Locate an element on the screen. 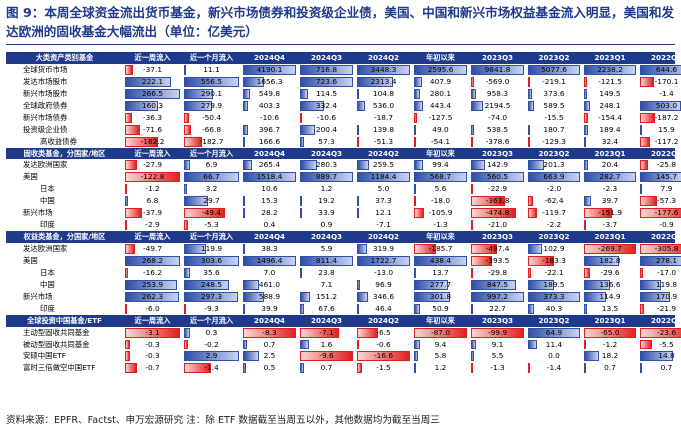 This screenshot has width=681, height=430. value-cell: 997.2 is located at coordinates (497, 297).